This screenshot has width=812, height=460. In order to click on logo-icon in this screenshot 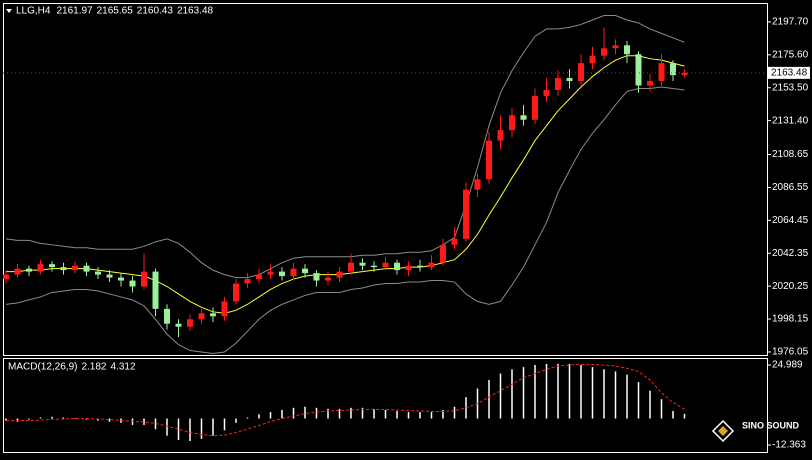, I will do `click(723, 431)`.